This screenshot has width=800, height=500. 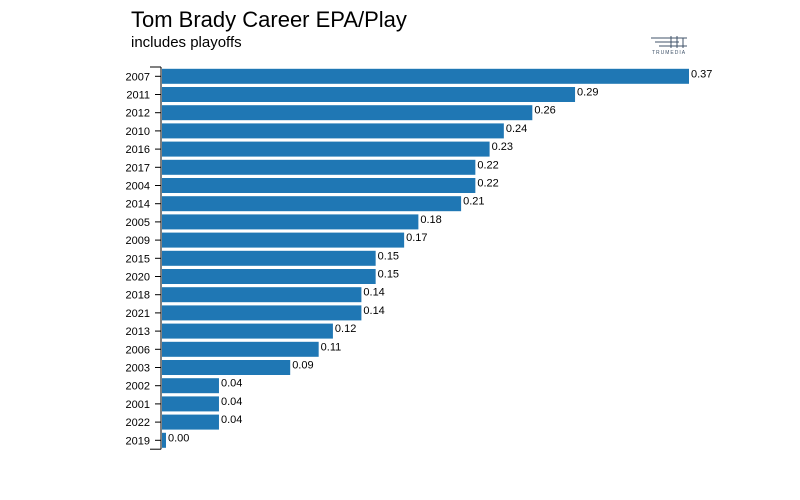 I want to click on y-tick-label: 2009, so click(x=138, y=241).